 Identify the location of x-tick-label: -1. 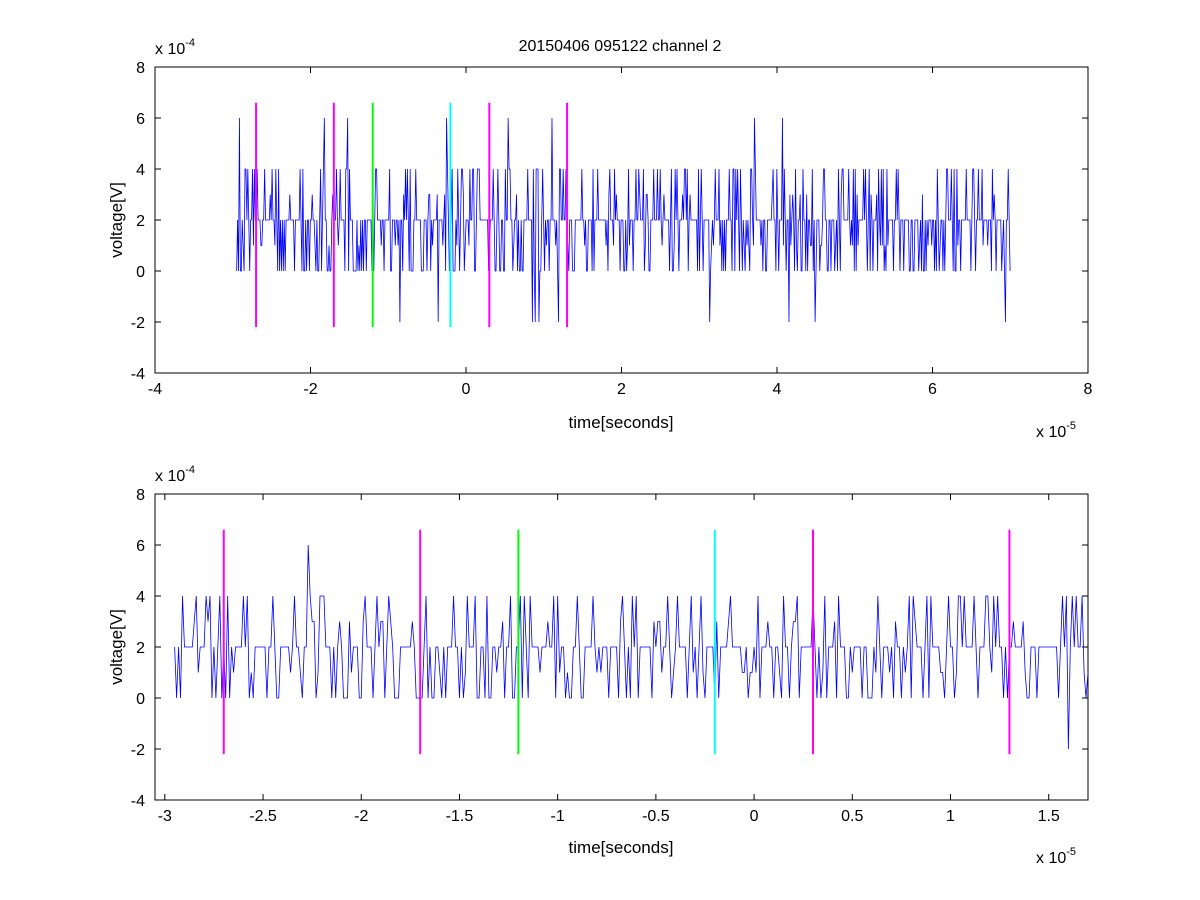
(558, 816).